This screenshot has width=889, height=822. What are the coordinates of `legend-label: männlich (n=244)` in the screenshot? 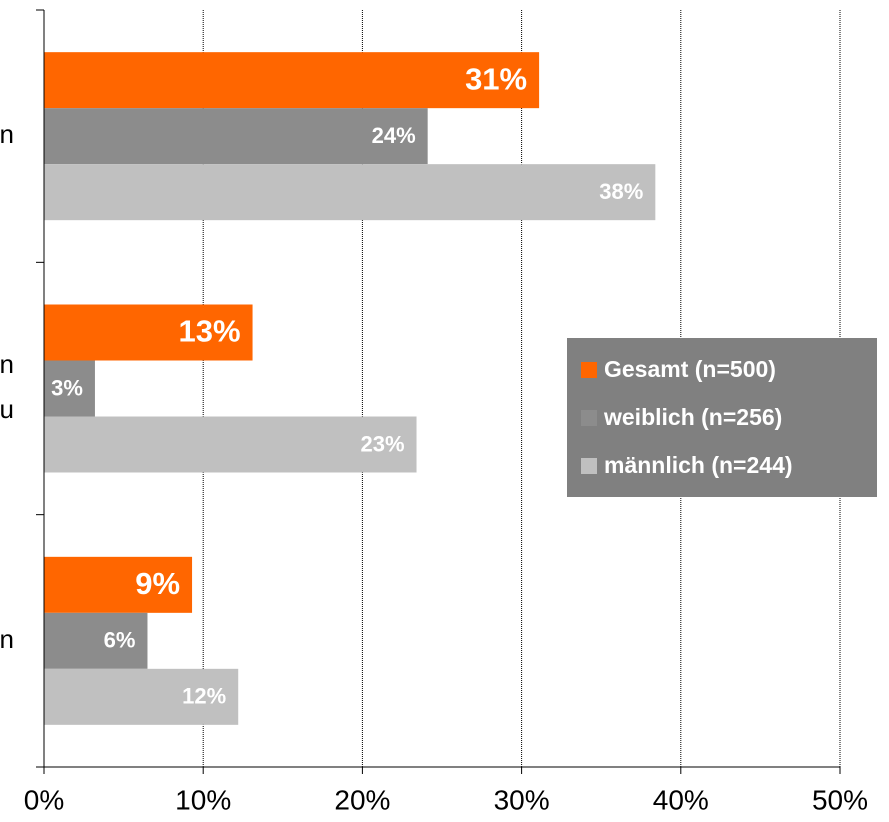 It's located at (698, 465).